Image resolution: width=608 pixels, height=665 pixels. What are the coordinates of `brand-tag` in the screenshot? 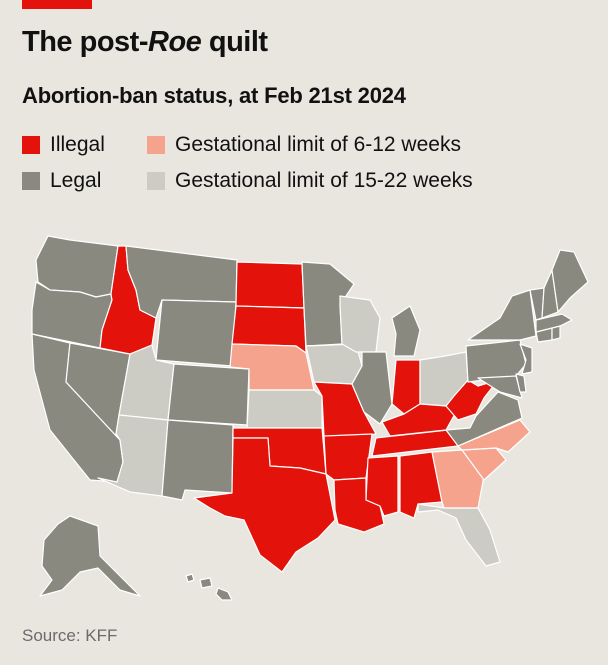 It's located at (57, 4).